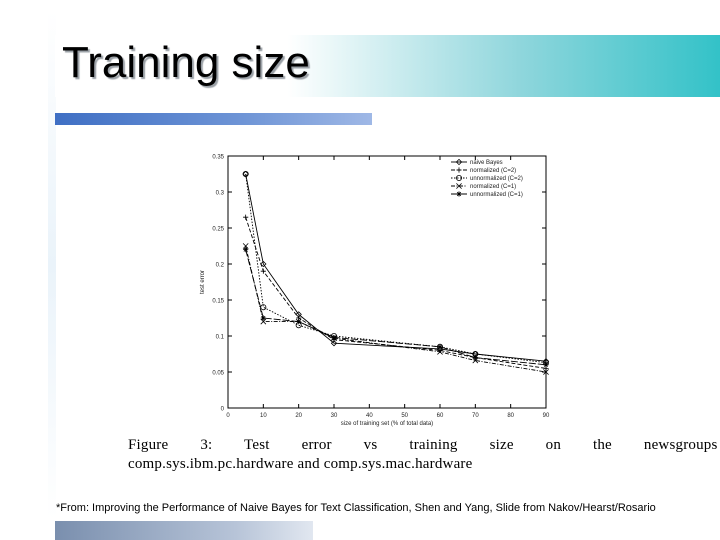 The image size is (720, 540). I want to click on legend-label: normalized (C=1), so click(493, 187).